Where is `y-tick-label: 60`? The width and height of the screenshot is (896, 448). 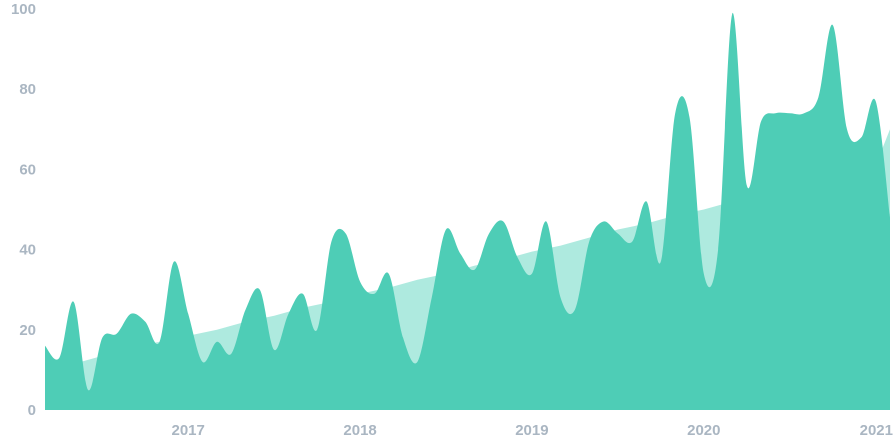
y-tick-label: 60 is located at coordinates (27, 169).